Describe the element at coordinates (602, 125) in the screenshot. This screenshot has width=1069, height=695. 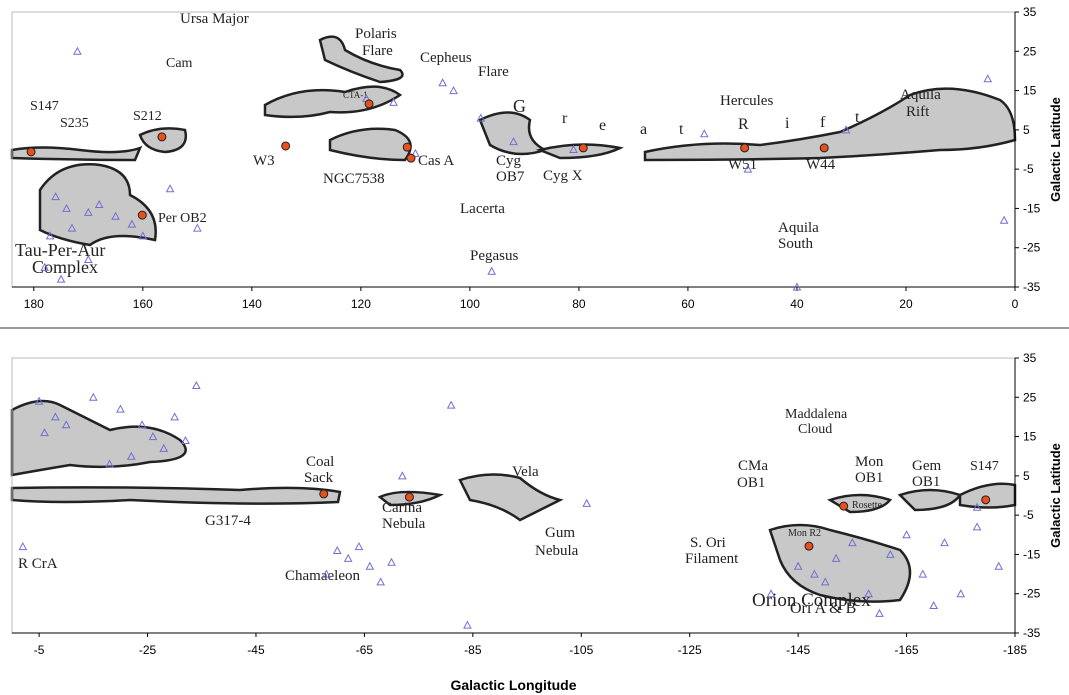
I see `annotation: e` at that location.